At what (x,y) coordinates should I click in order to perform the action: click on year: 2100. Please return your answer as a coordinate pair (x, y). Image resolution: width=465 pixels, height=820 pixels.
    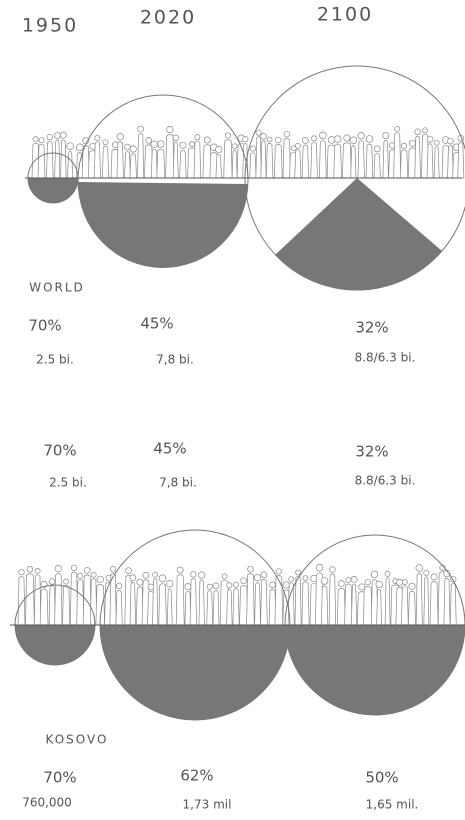
    Looking at the image, I should click on (345, 15).